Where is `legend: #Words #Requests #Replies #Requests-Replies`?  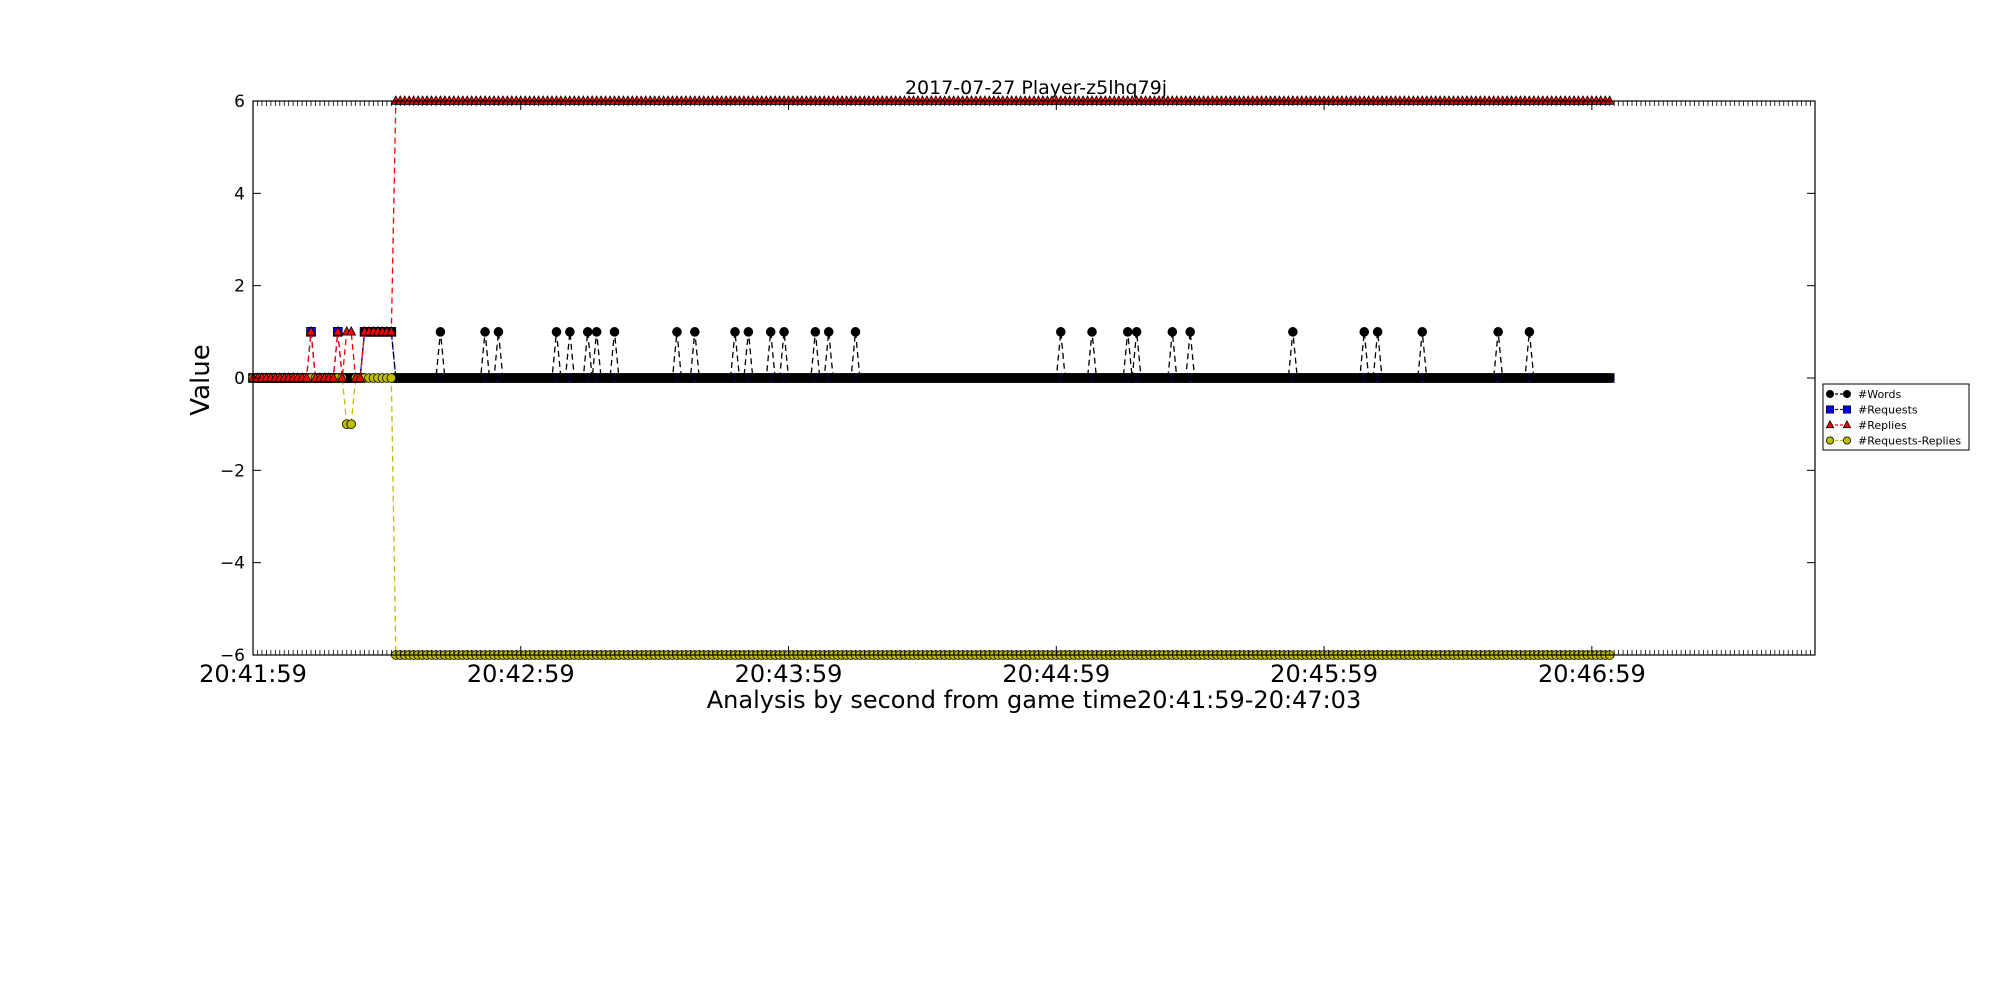
legend: #Words #Requests #Replies #Requests-Replies is located at coordinates (1896, 417).